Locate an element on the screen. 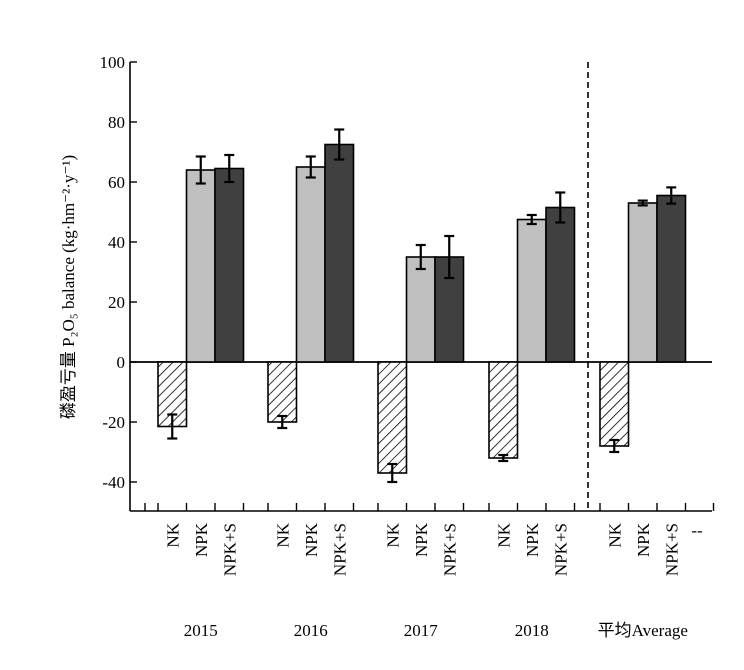  y-tick-label: 0 is located at coordinates (121, 362).